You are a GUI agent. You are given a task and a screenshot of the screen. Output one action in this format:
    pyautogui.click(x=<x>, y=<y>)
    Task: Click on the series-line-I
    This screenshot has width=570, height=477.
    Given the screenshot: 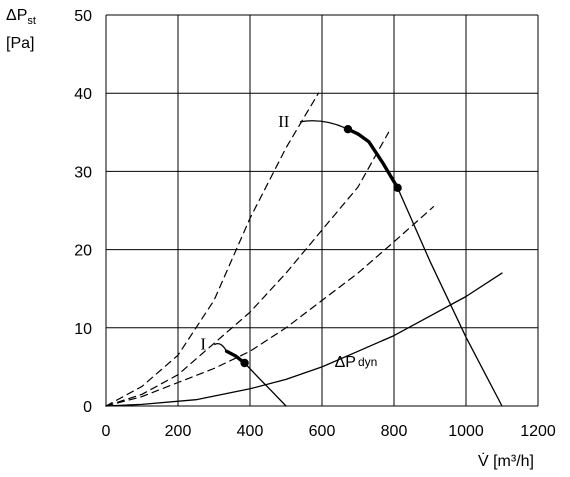 What is the action you would take?
    pyautogui.click(x=256, y=378)
    